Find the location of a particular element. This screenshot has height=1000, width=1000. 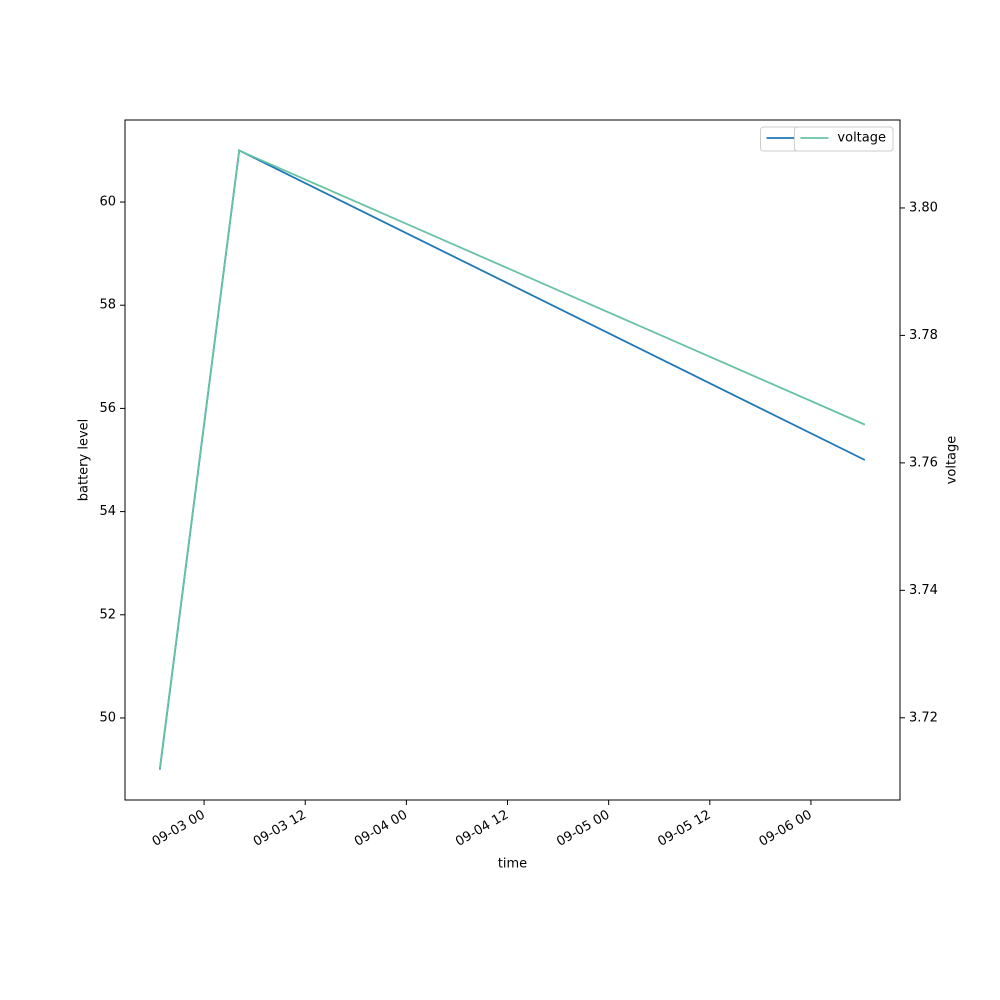

x-tick-label: 09-04 00 is located at coordinates (381, 829).